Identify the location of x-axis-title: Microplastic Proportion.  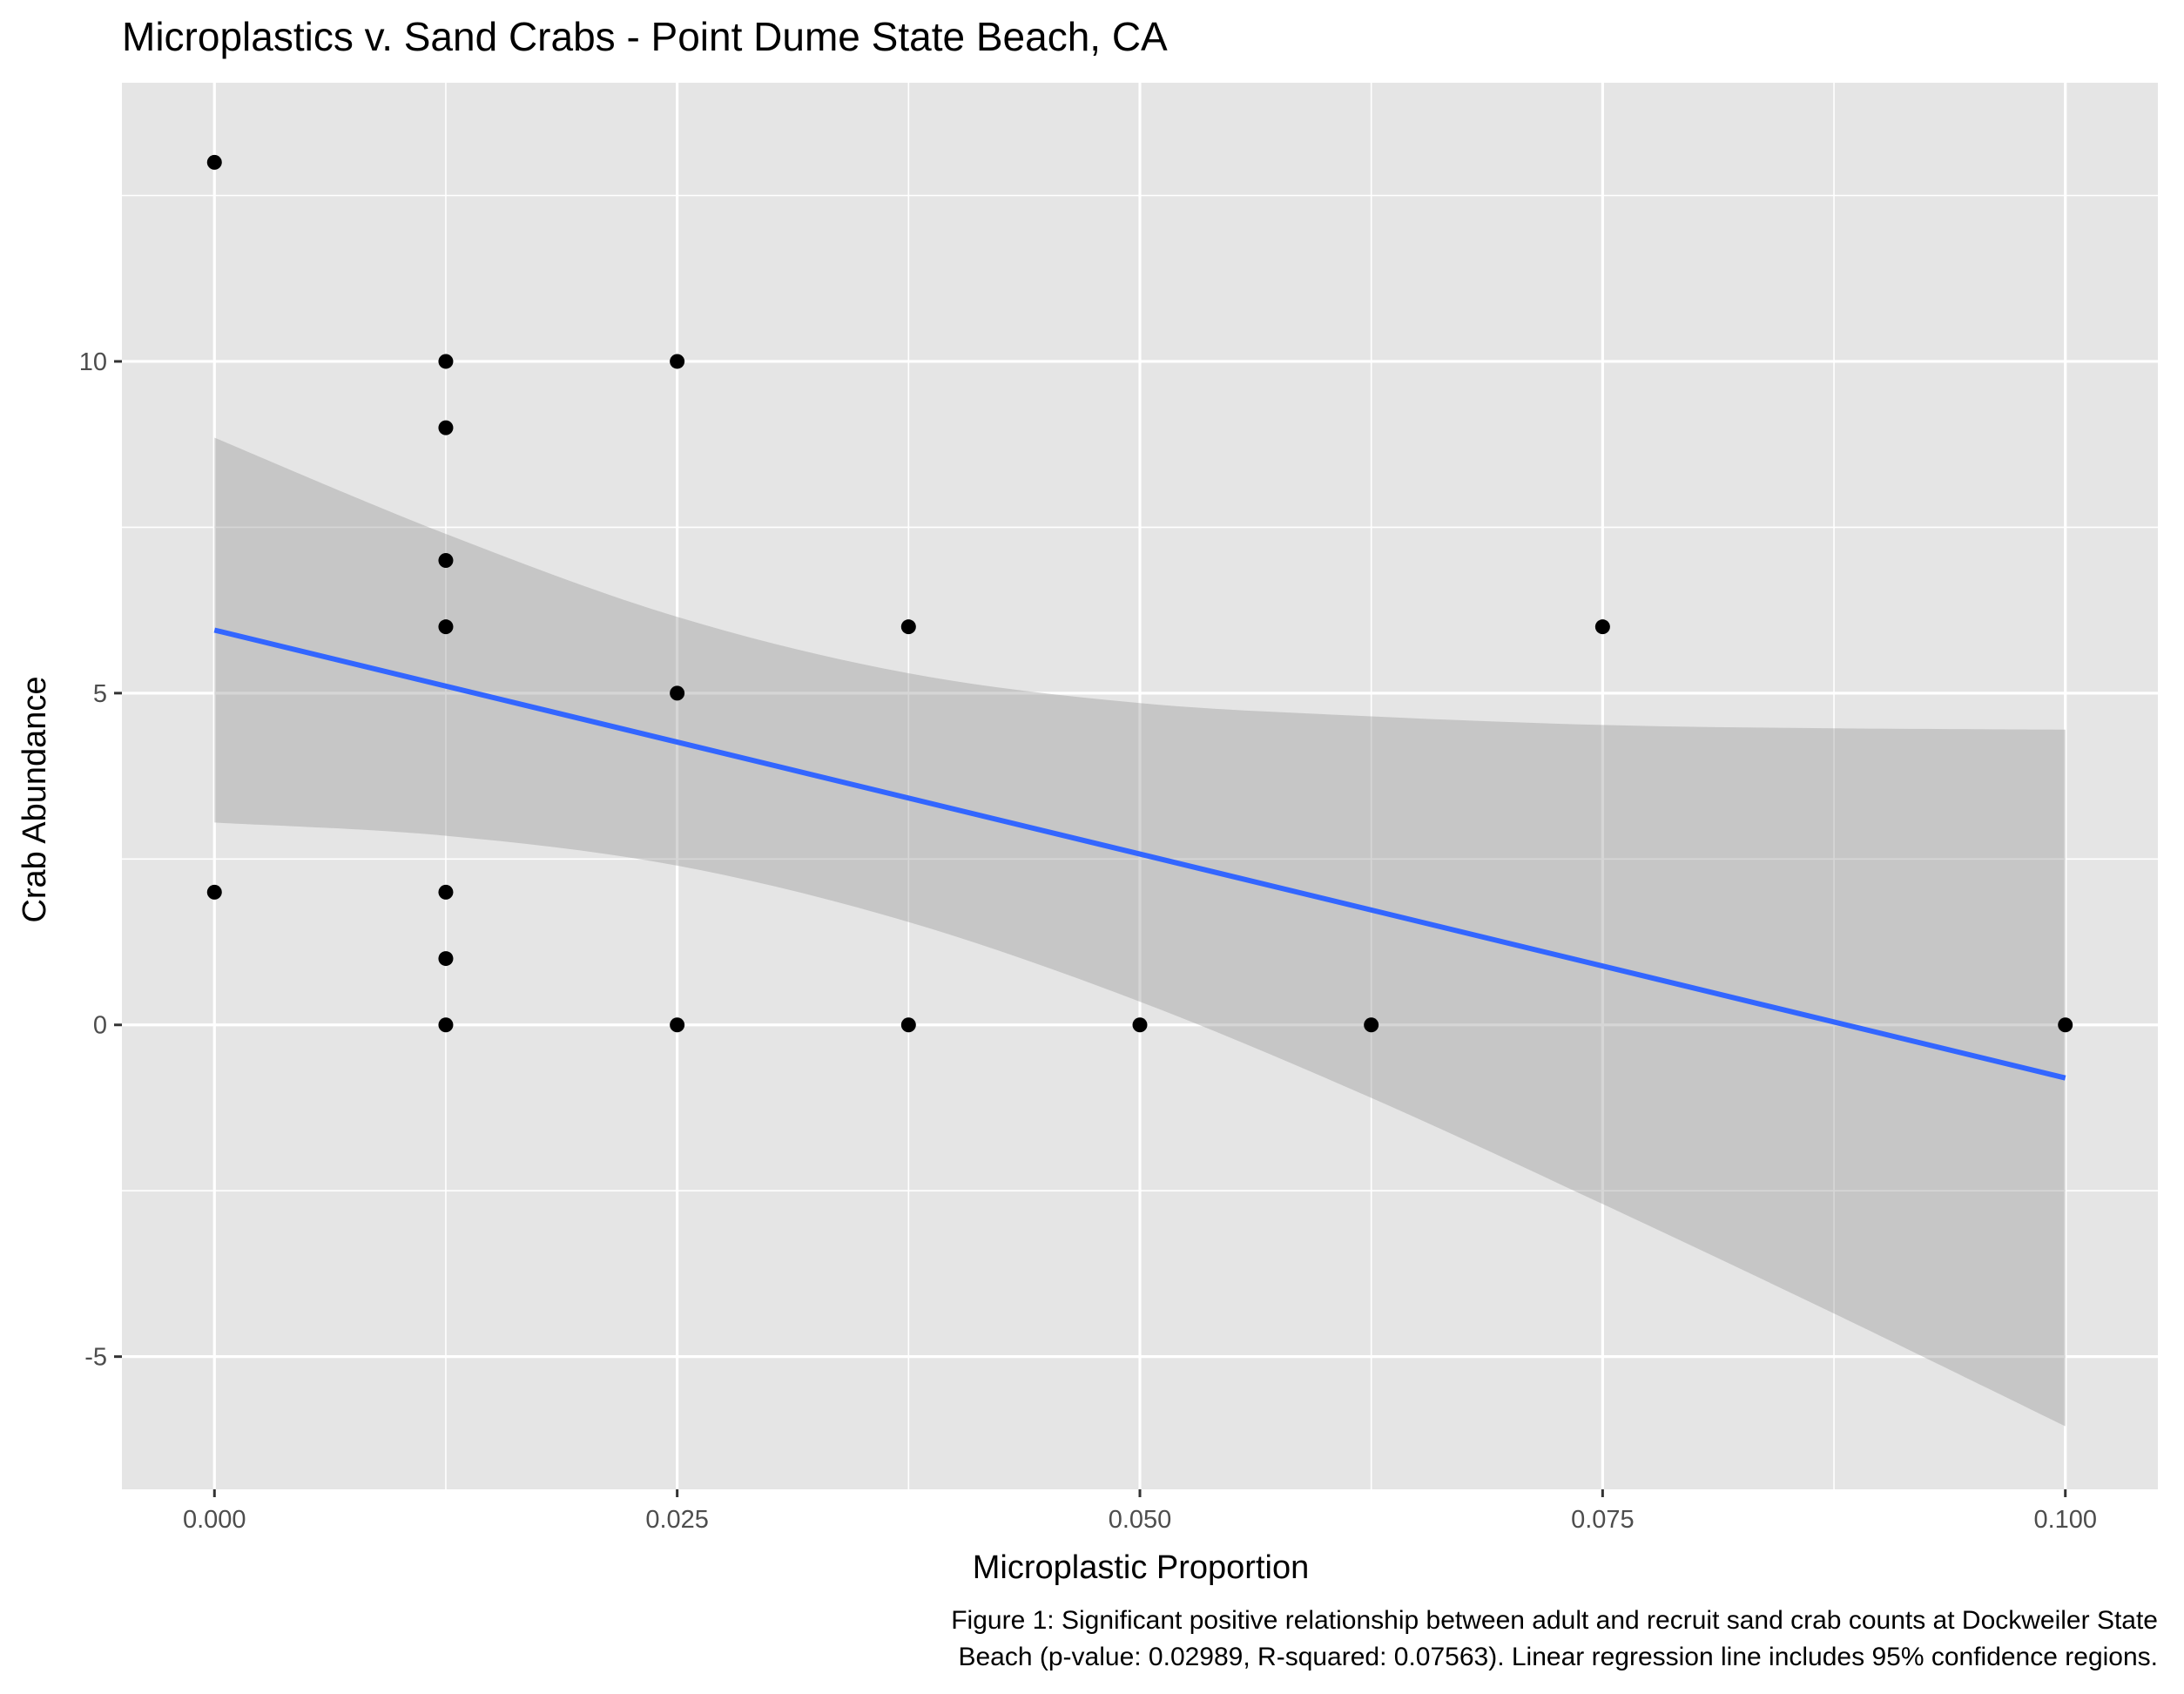
(1141, 1567).